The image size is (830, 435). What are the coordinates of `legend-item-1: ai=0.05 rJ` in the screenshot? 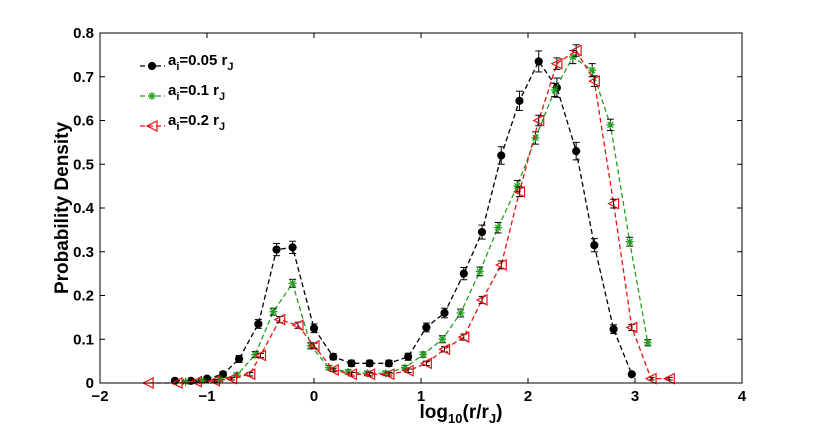 It's located at (187, 62).